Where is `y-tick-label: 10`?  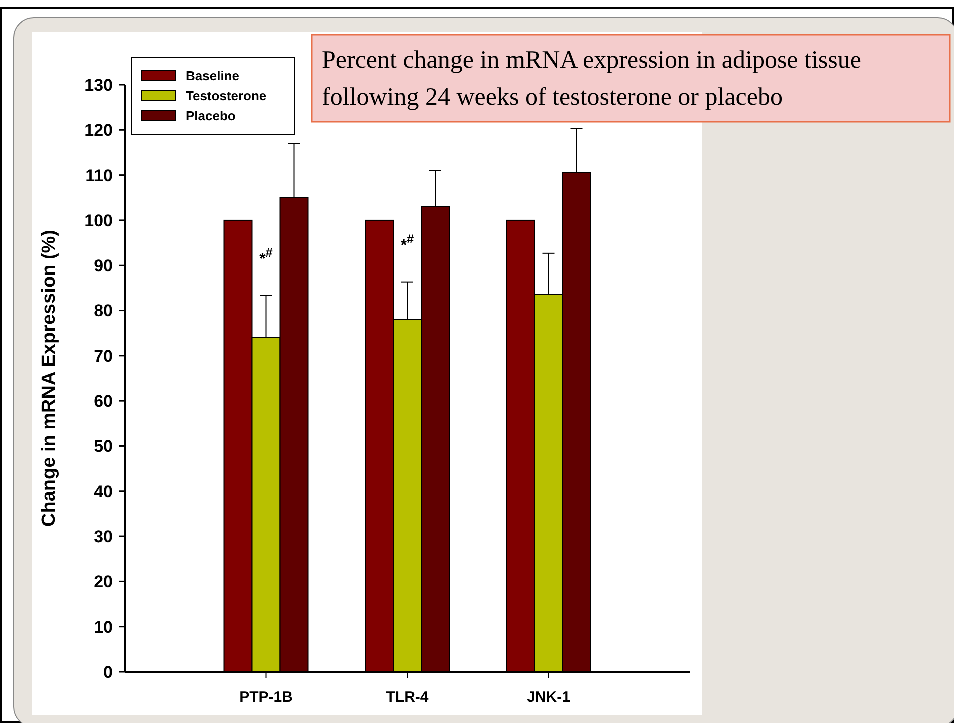 y-tick-label: 10 is located at coordinates (103, 627).